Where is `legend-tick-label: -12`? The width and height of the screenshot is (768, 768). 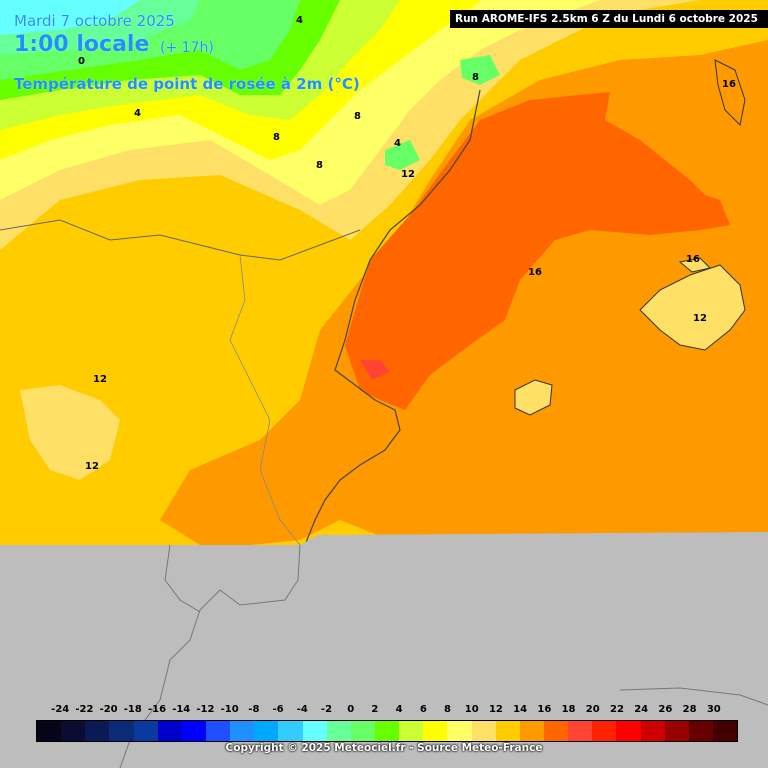
legend-tick-label: -12 is located at coordinates (205, 709).